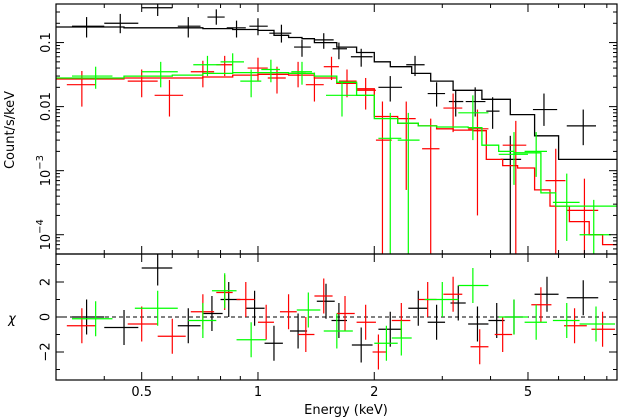 The height and width of the screenshot is (419, 623). Describe the element at coordinates (46, 106) in the screenshot. I see `y-tick-label: 0.01` at that location.